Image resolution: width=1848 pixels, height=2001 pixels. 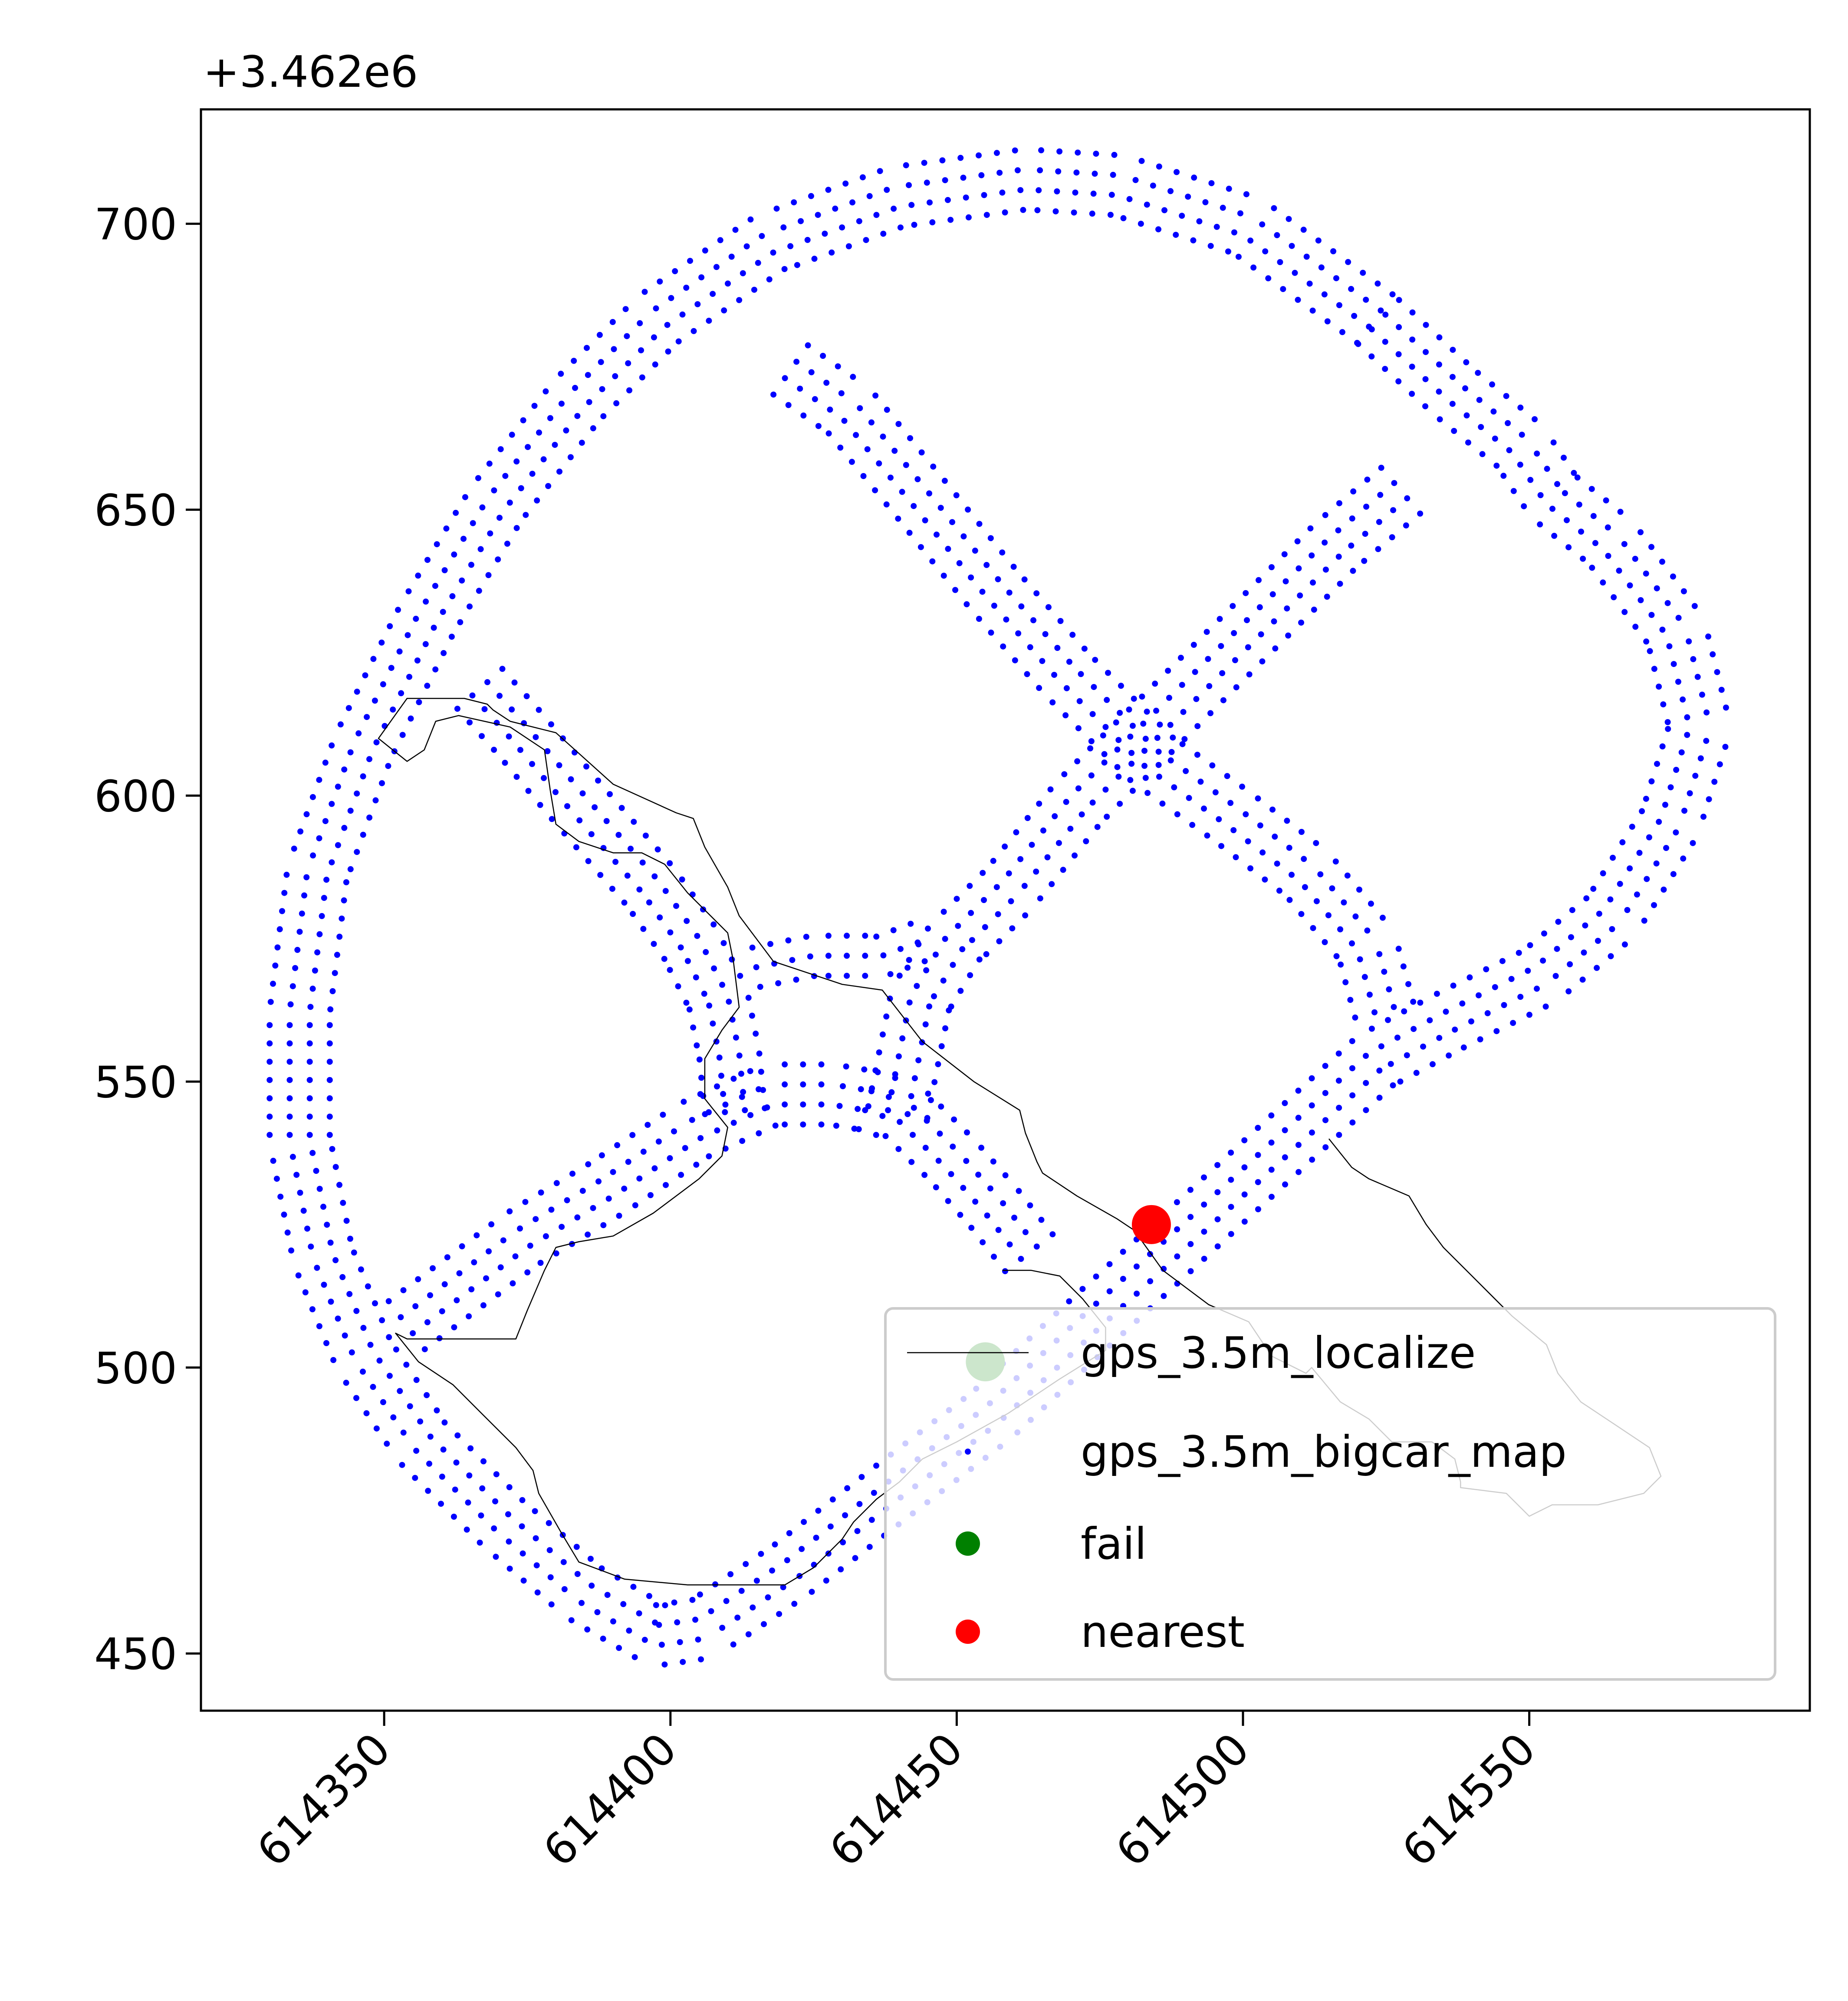 I want to click on legend-label-fail: fail, so click(x=1114, y=1543).